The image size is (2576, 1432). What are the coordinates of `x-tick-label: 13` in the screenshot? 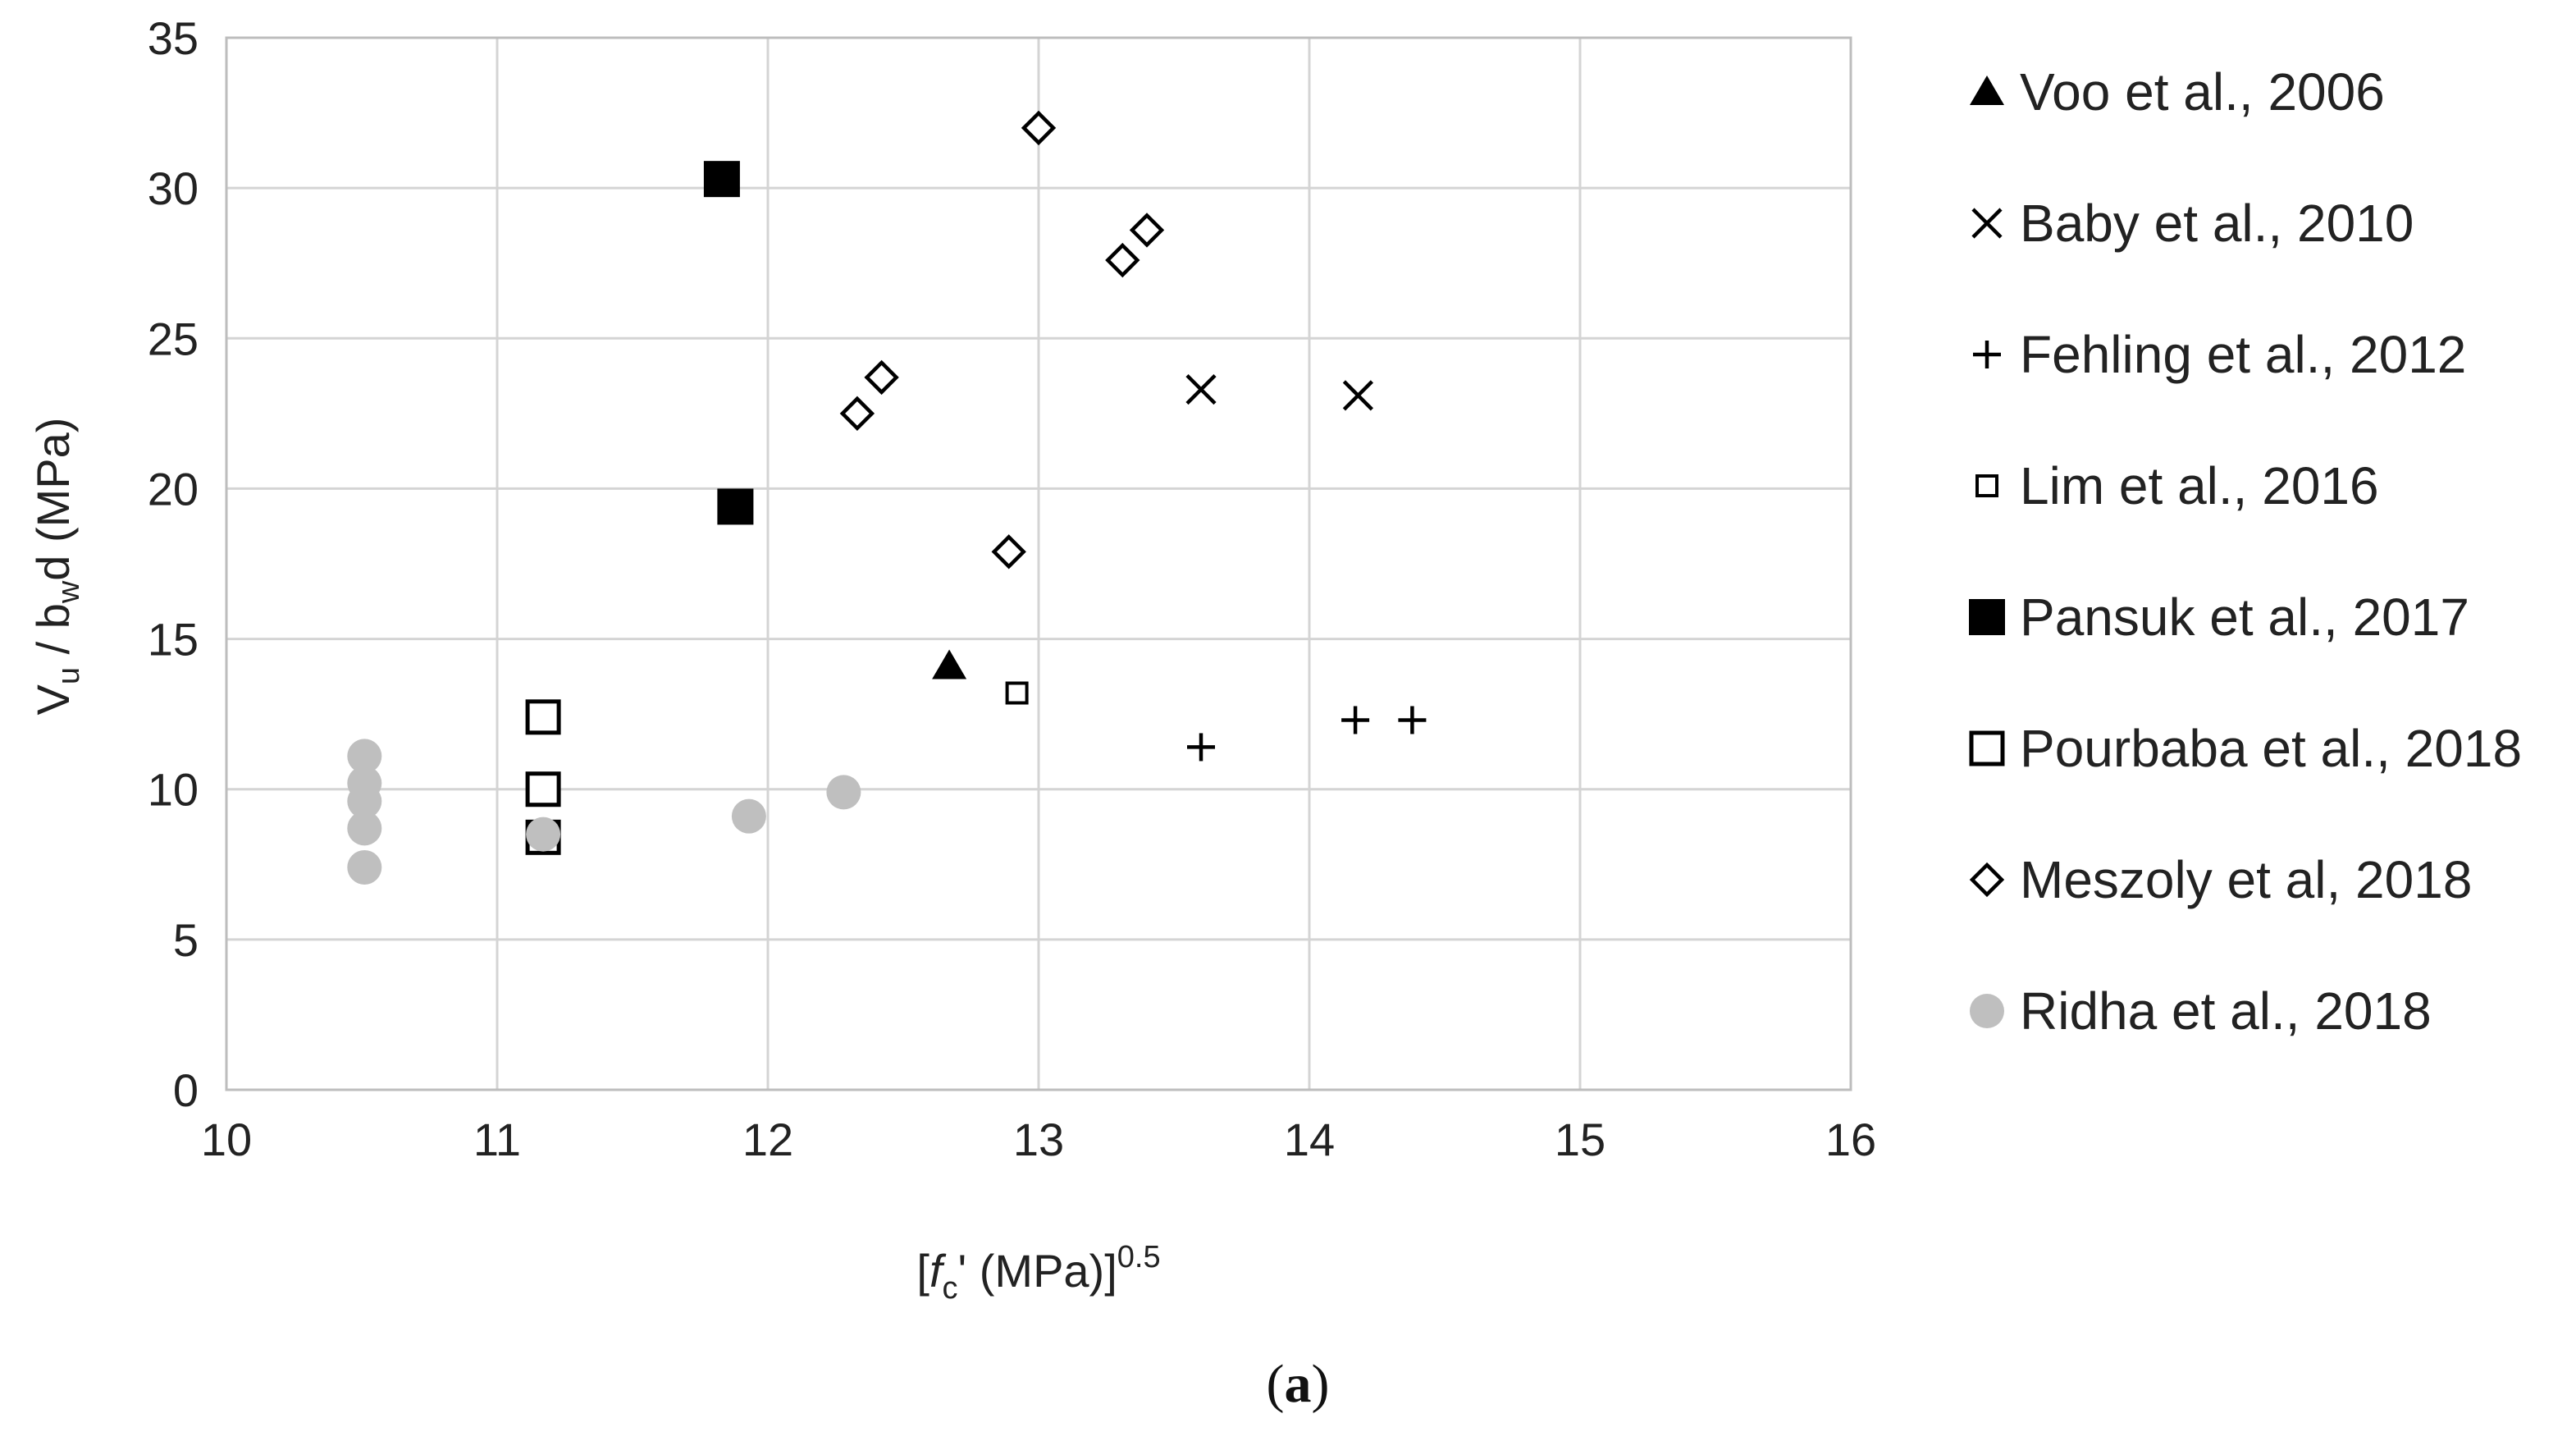 It's located at (1038, 1139).